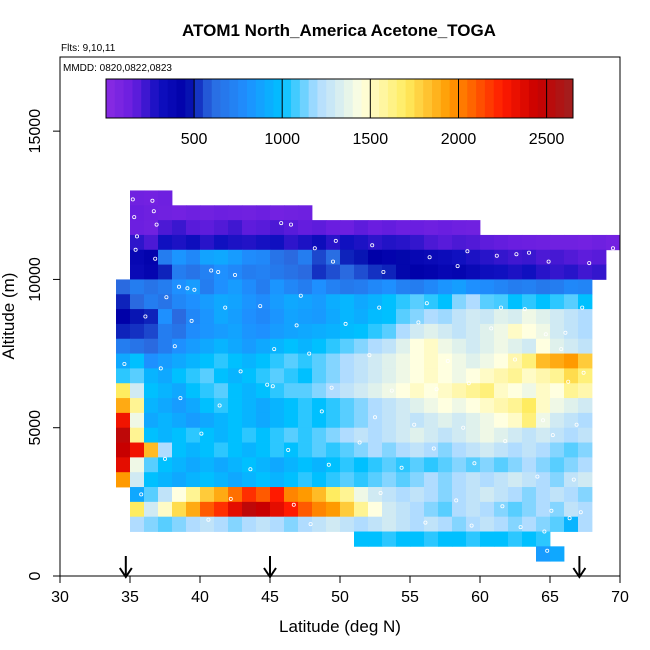 This screenshot has width=650, height=650. Describe the element at coordinates (9, 316) in the screenshot. I see `y-axis-label: Altitude (m)` at that location.